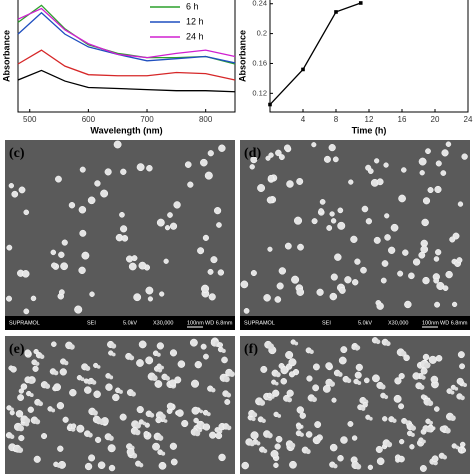  Describe the element at coordinates (219, 323) in the screenshot. I see `info-text: WD 6.8mm` at that location.